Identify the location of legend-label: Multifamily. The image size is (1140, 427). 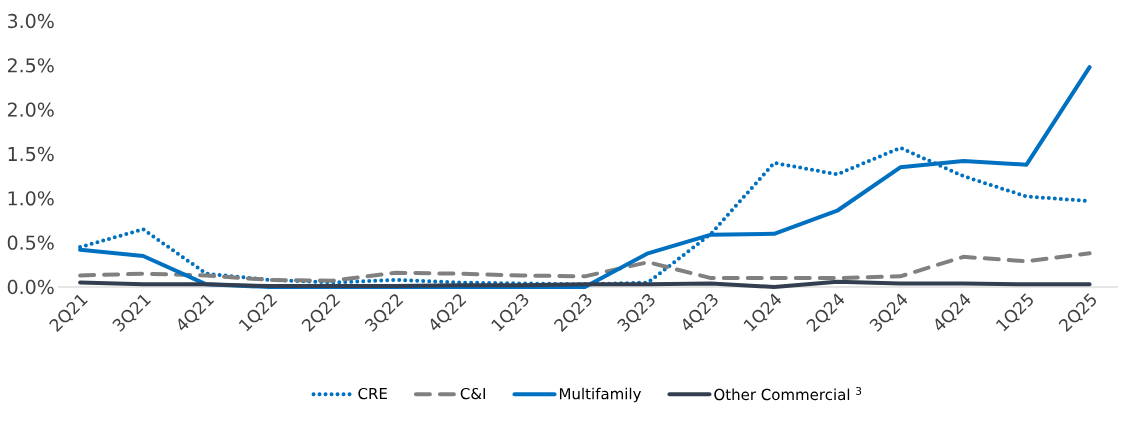
(600, 395).